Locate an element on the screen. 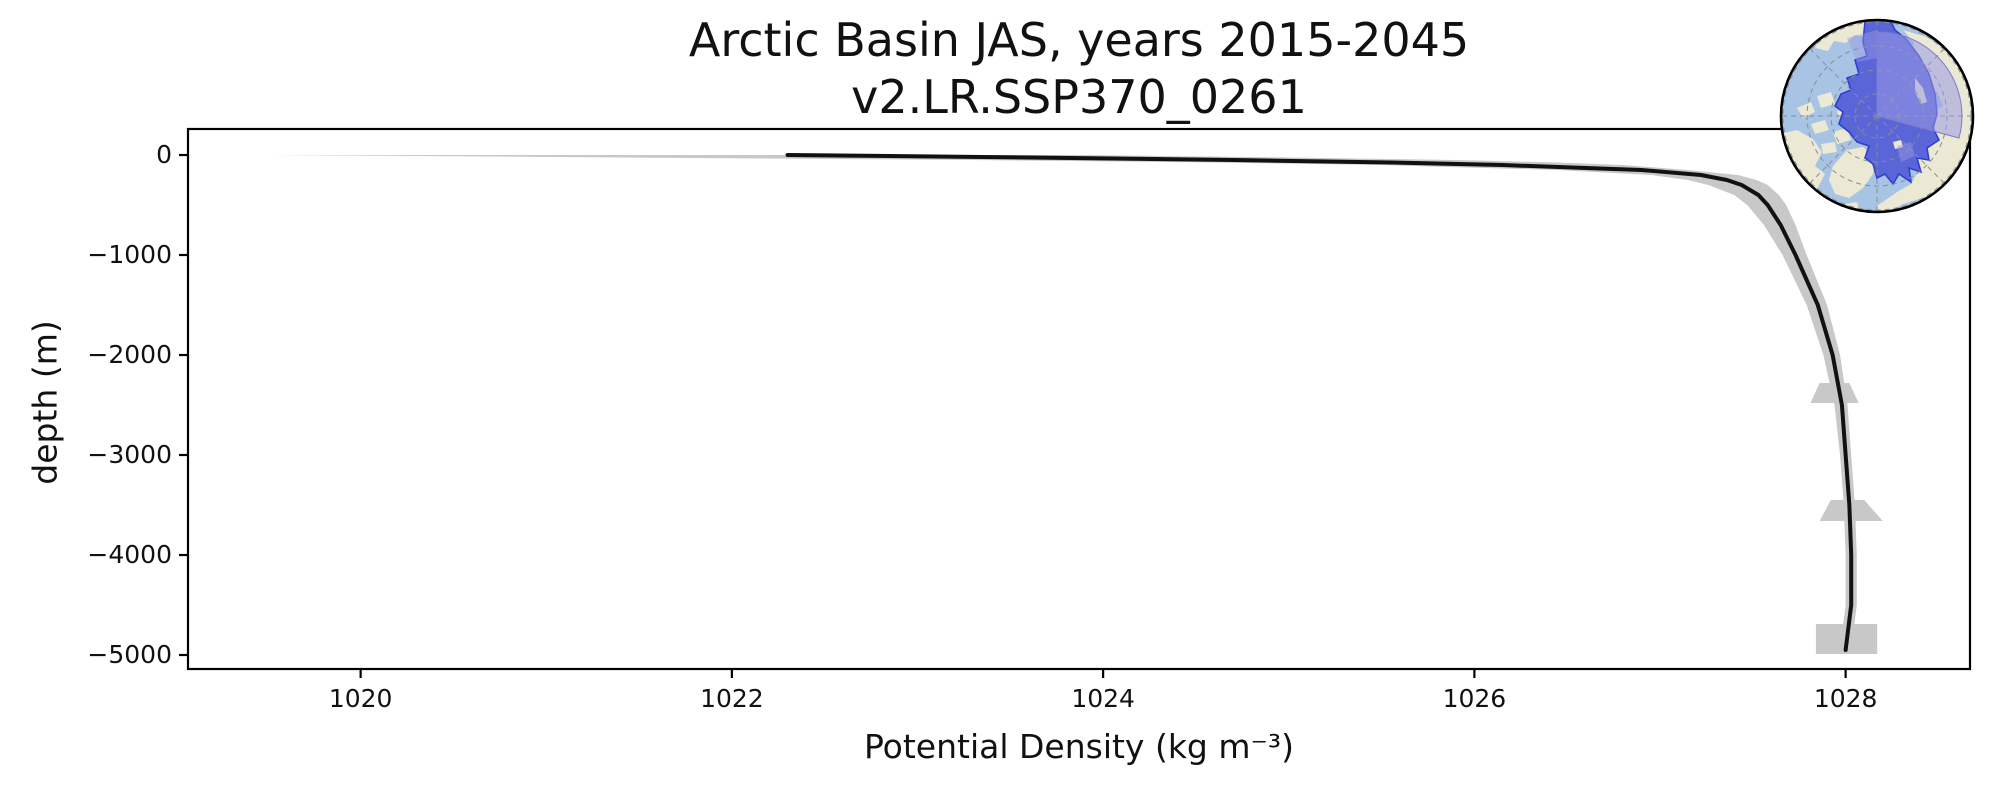 The image size is (2000, 800). inset-globe is located at coordinates (1877, 116).